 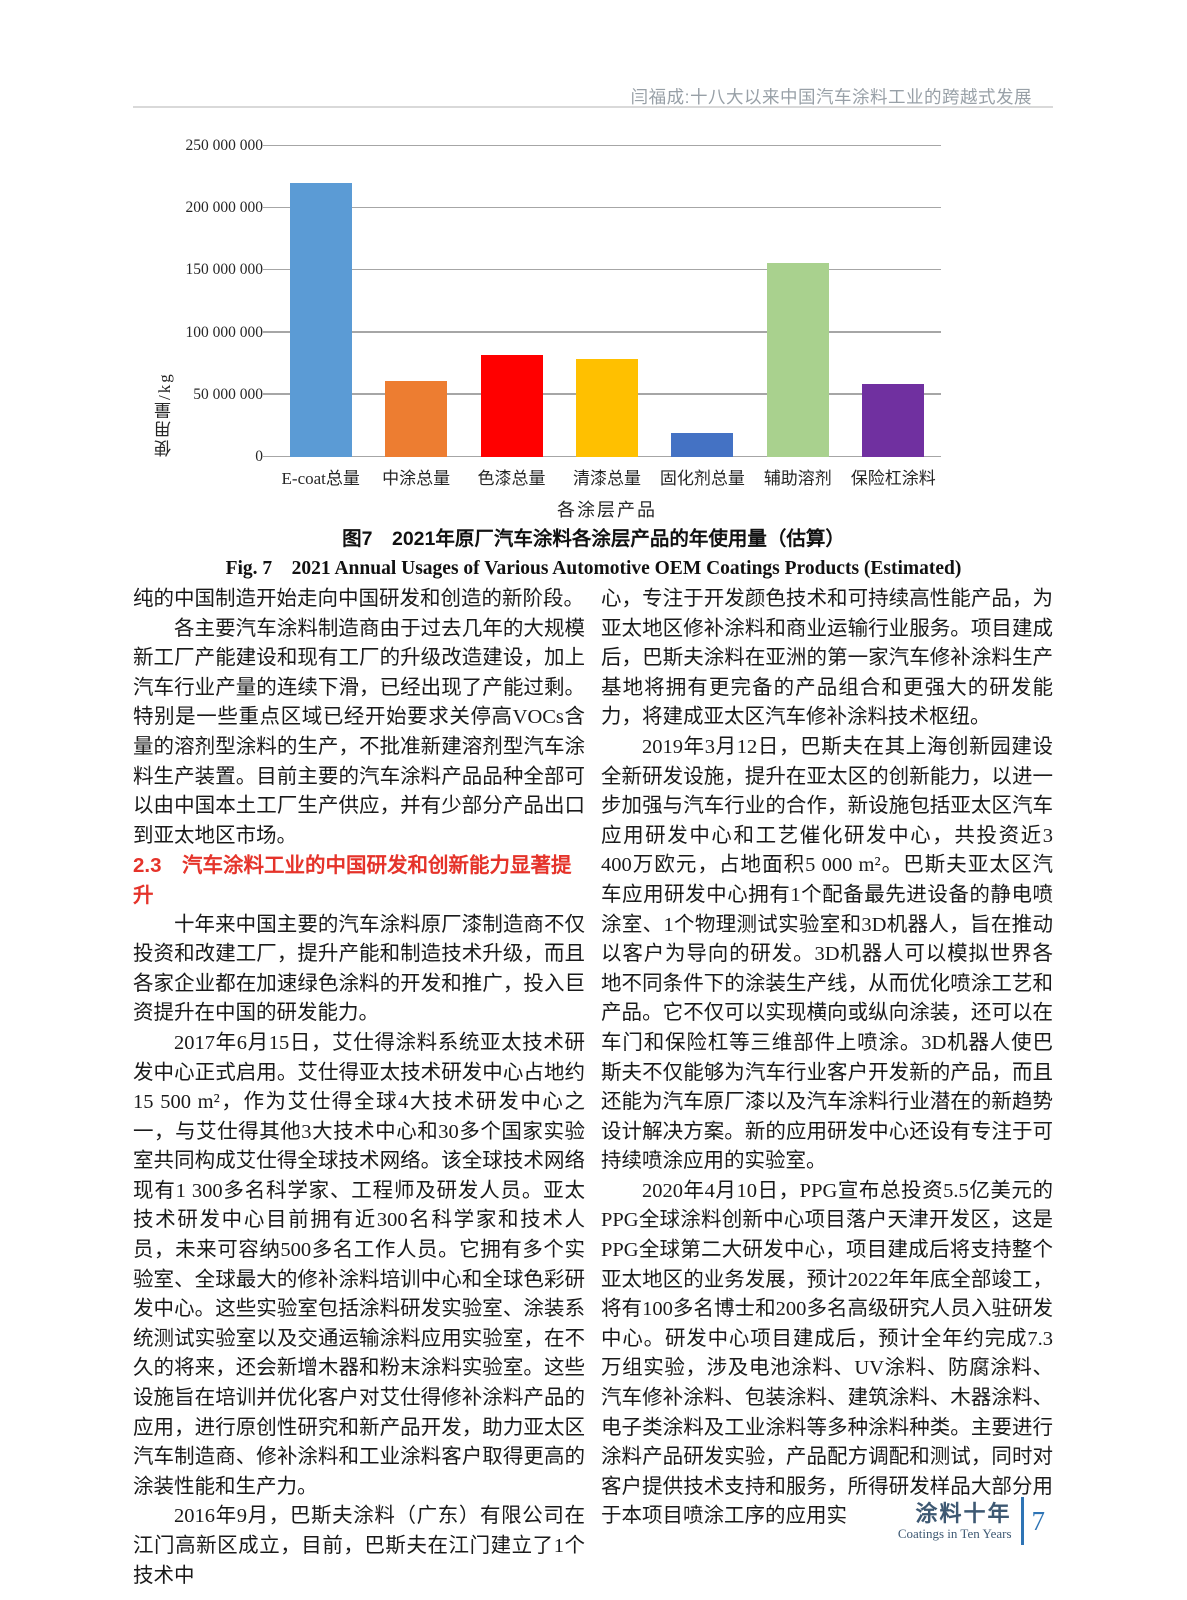 What do you see at coordinates (352, 880) in the screenshot?
I see `section-heading: 2.3 汽车涂料工业的中国研发和创新能力显著提升` at bounding box center [352, 880].